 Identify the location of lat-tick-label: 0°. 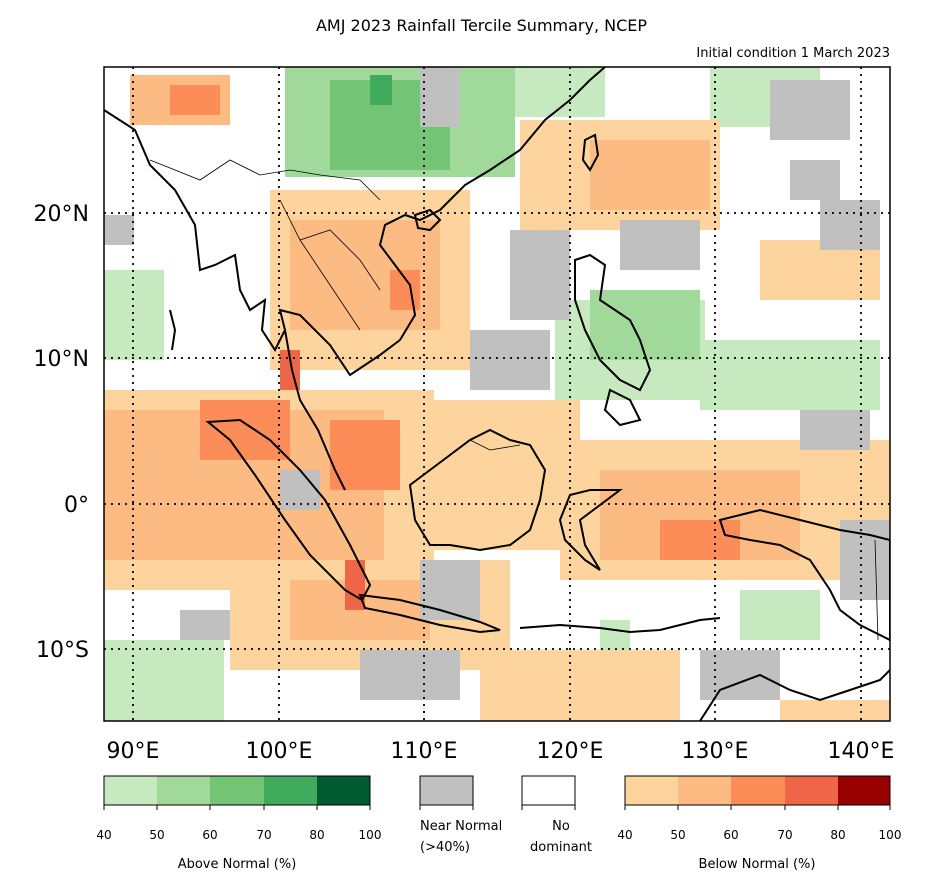
(76, 505).